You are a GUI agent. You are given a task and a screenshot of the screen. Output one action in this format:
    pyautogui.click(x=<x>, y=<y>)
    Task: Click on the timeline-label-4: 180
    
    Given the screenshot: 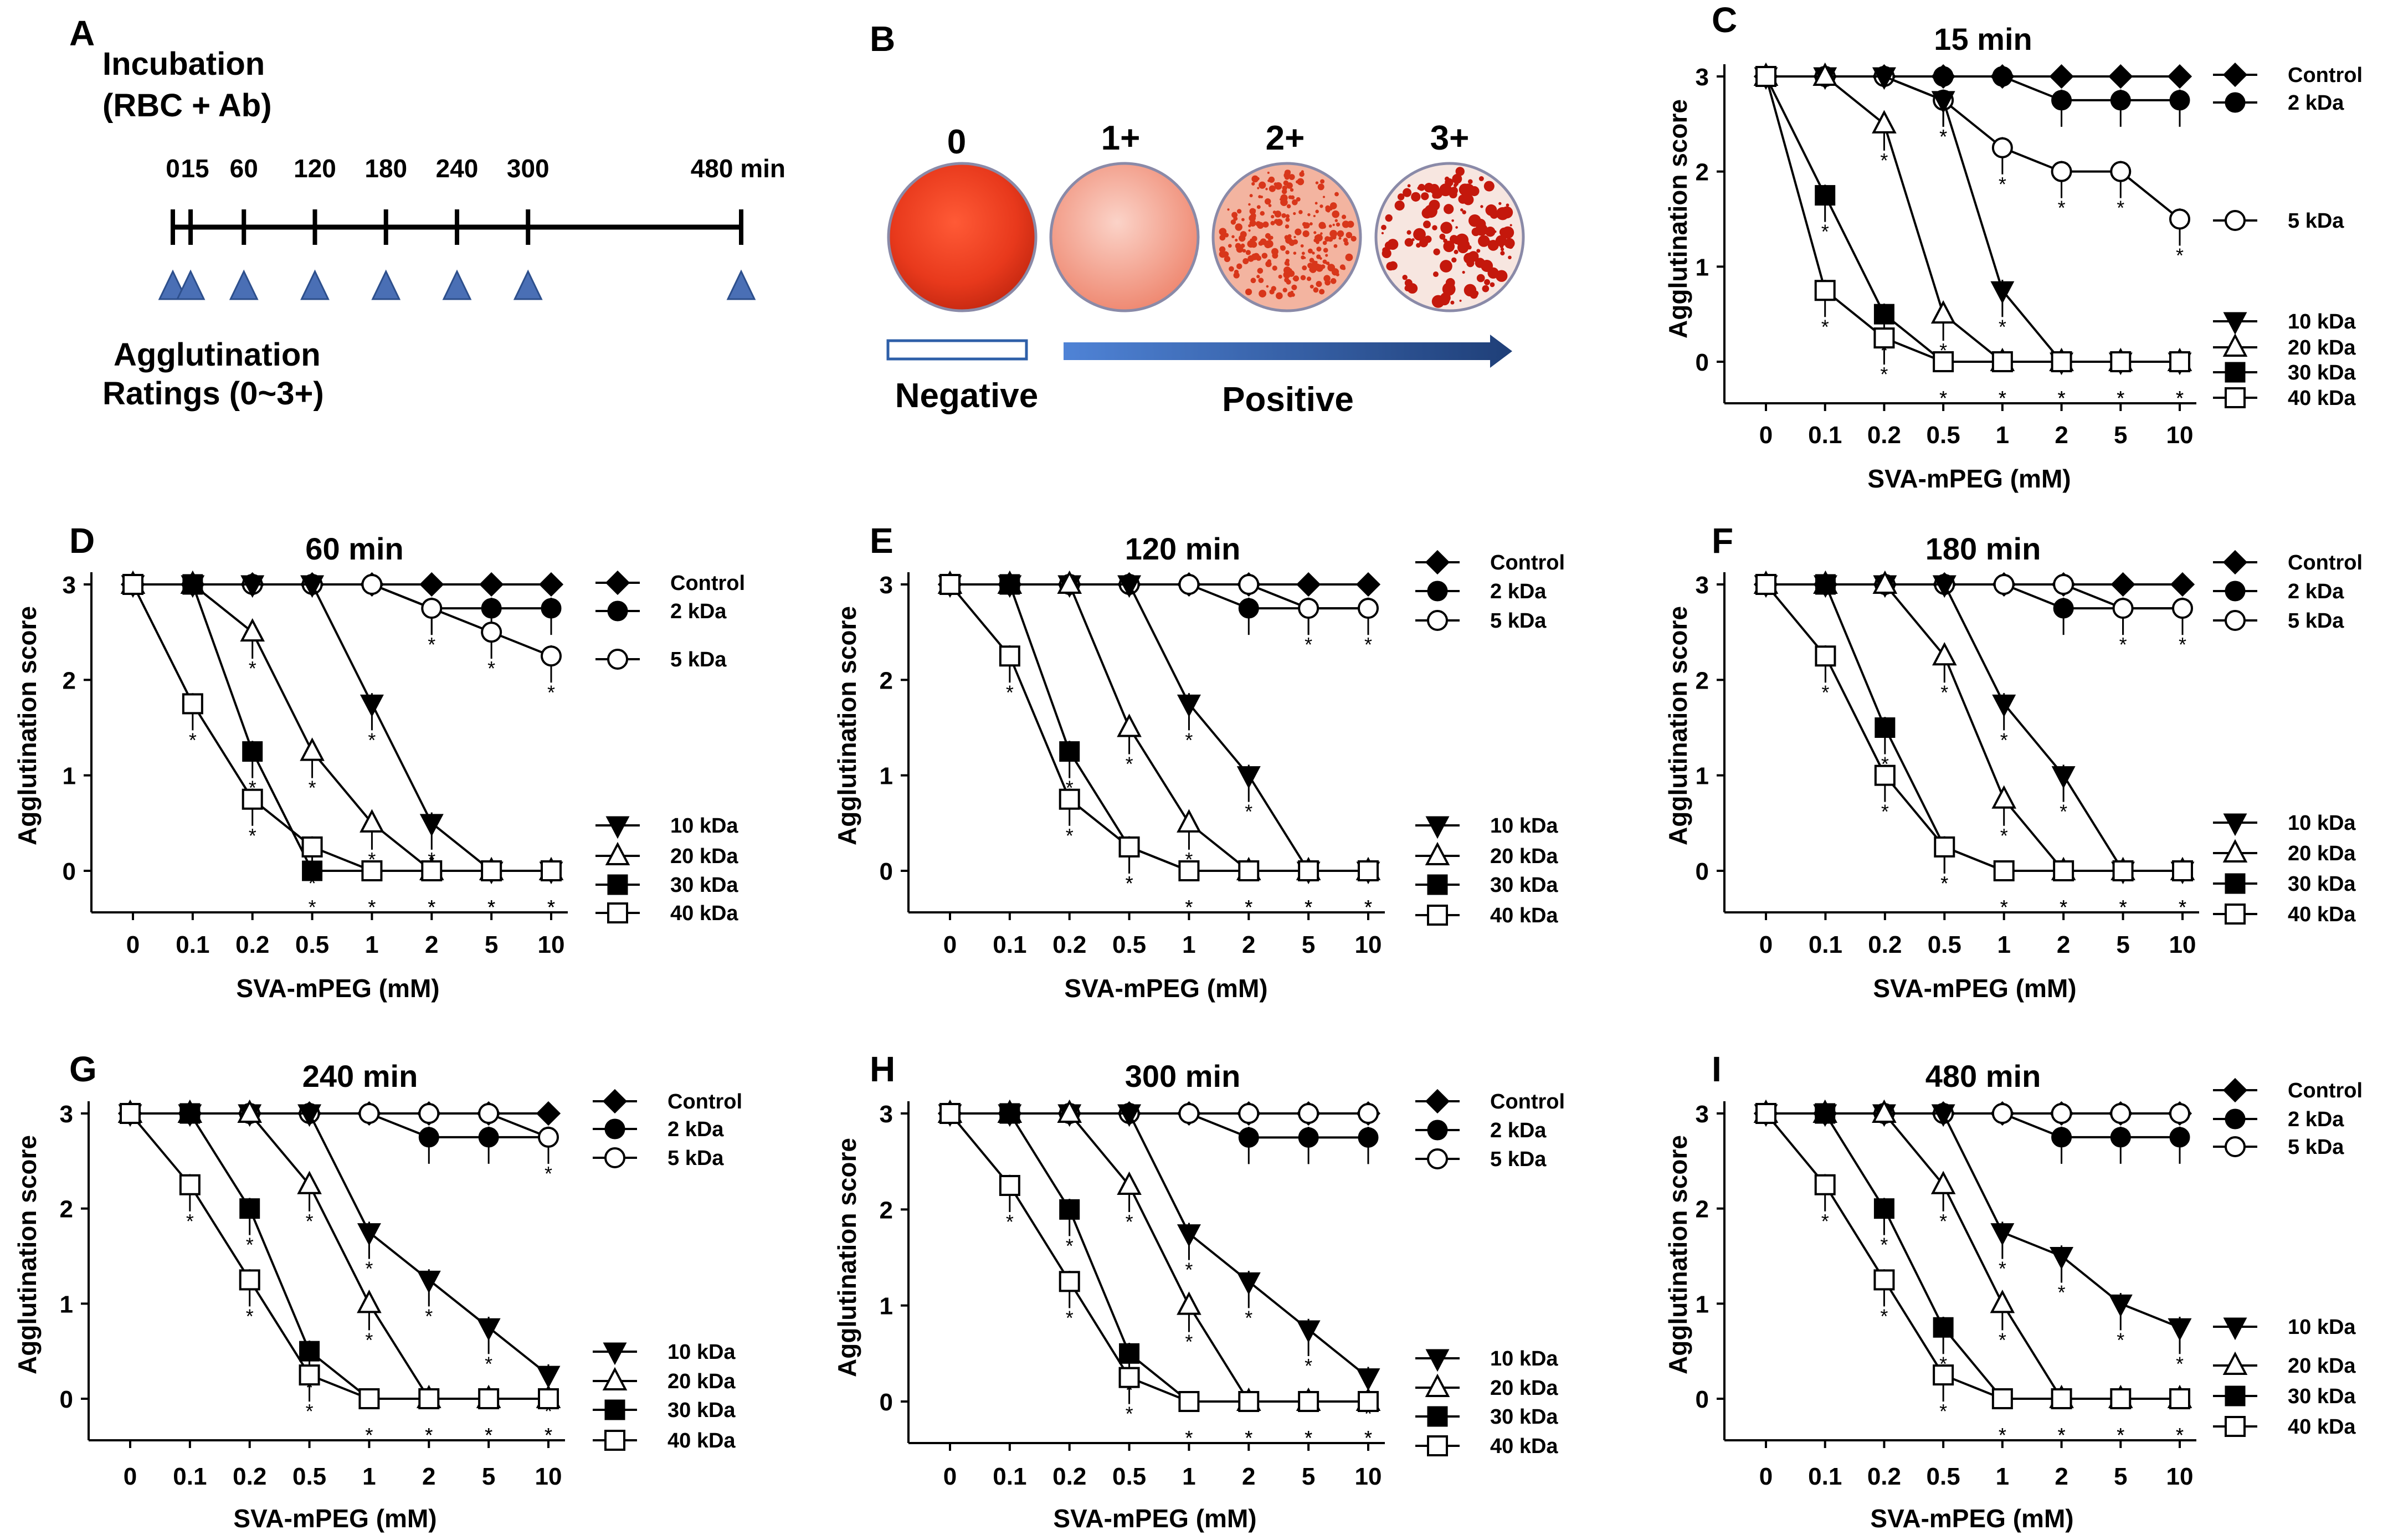 What is the action you would take?
    pyautogui.click(x=385, y=169)
    